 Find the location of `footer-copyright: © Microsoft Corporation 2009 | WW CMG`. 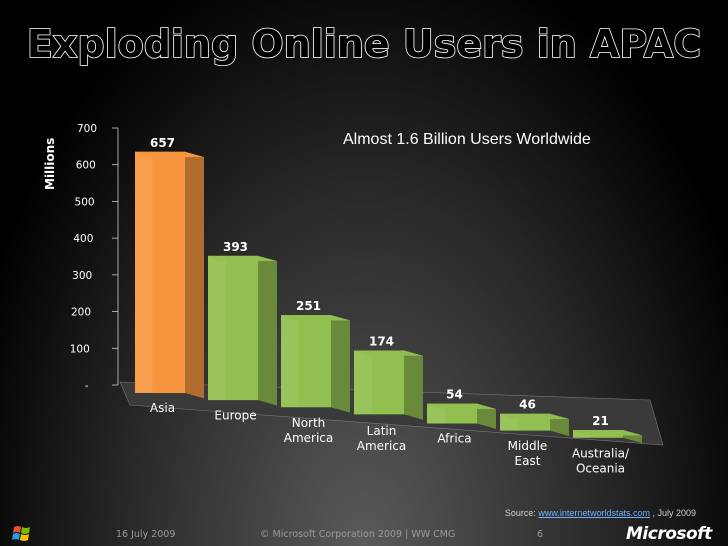

footer-copyright: © Microsoft Corporation 2009 | WW CMG is located at coordinates (358, 534).